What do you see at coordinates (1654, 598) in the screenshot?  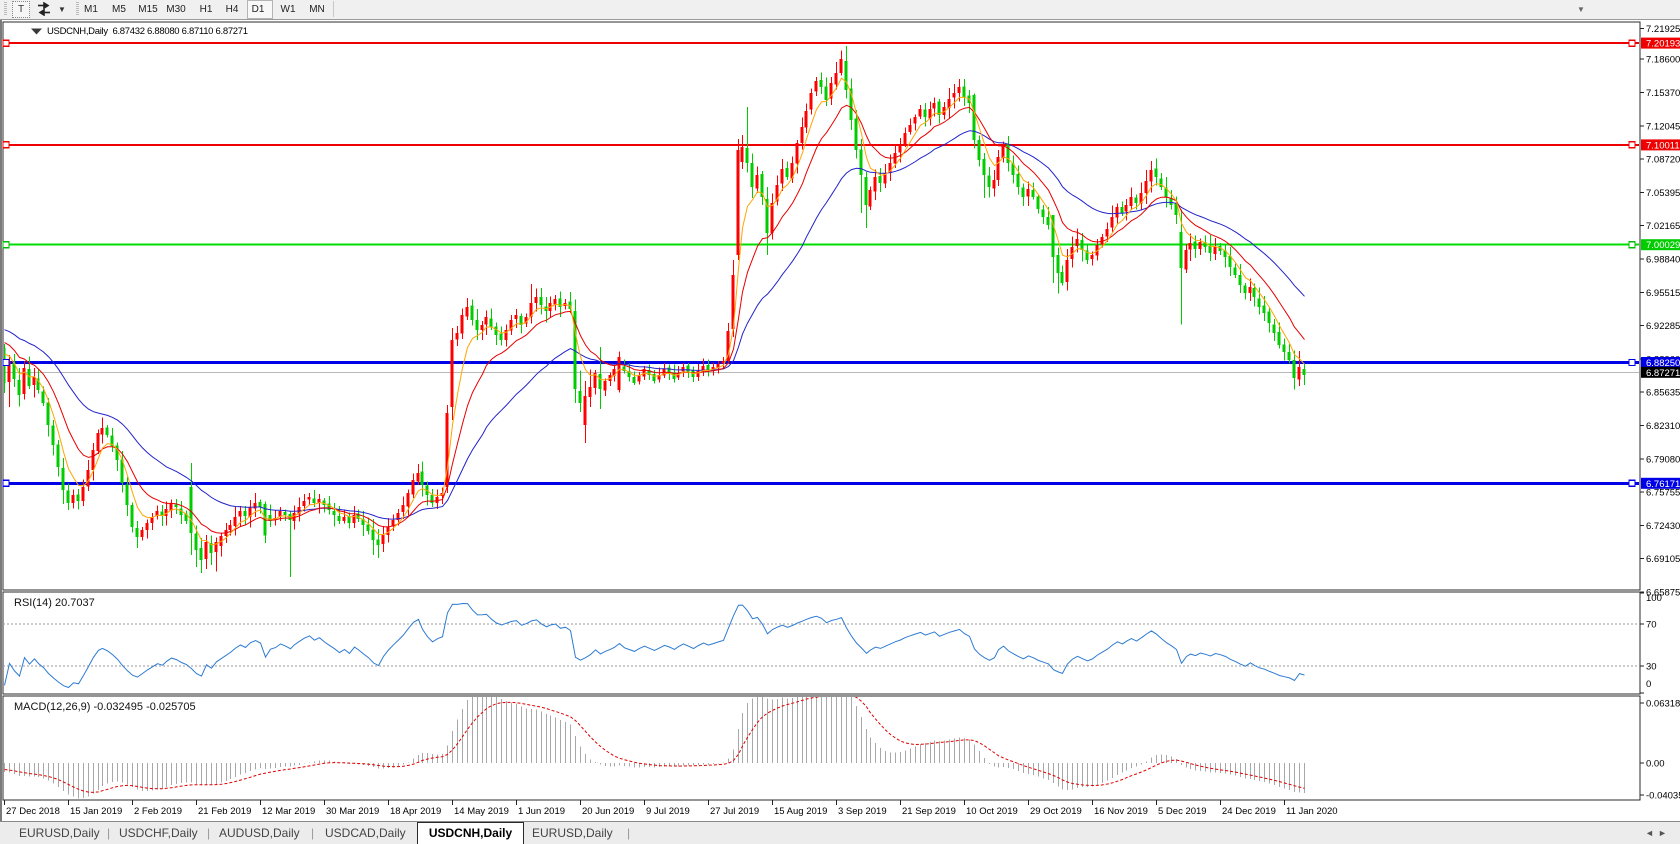 I see `svg-text: 100` at bounding box center [1654, 598].